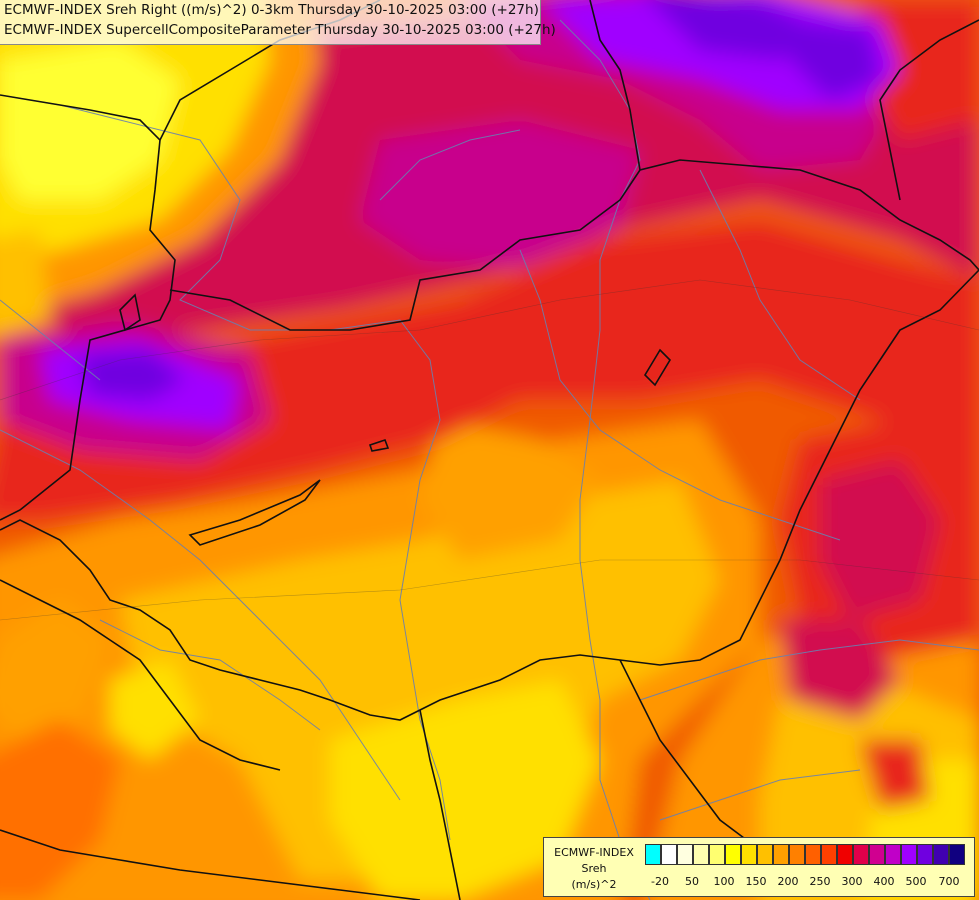 The image size is (979, 900). What do you see at coordinates (916, 881) in the screenshot?
I see `legend-tick-label: 500` at bounding box center [916, 881].